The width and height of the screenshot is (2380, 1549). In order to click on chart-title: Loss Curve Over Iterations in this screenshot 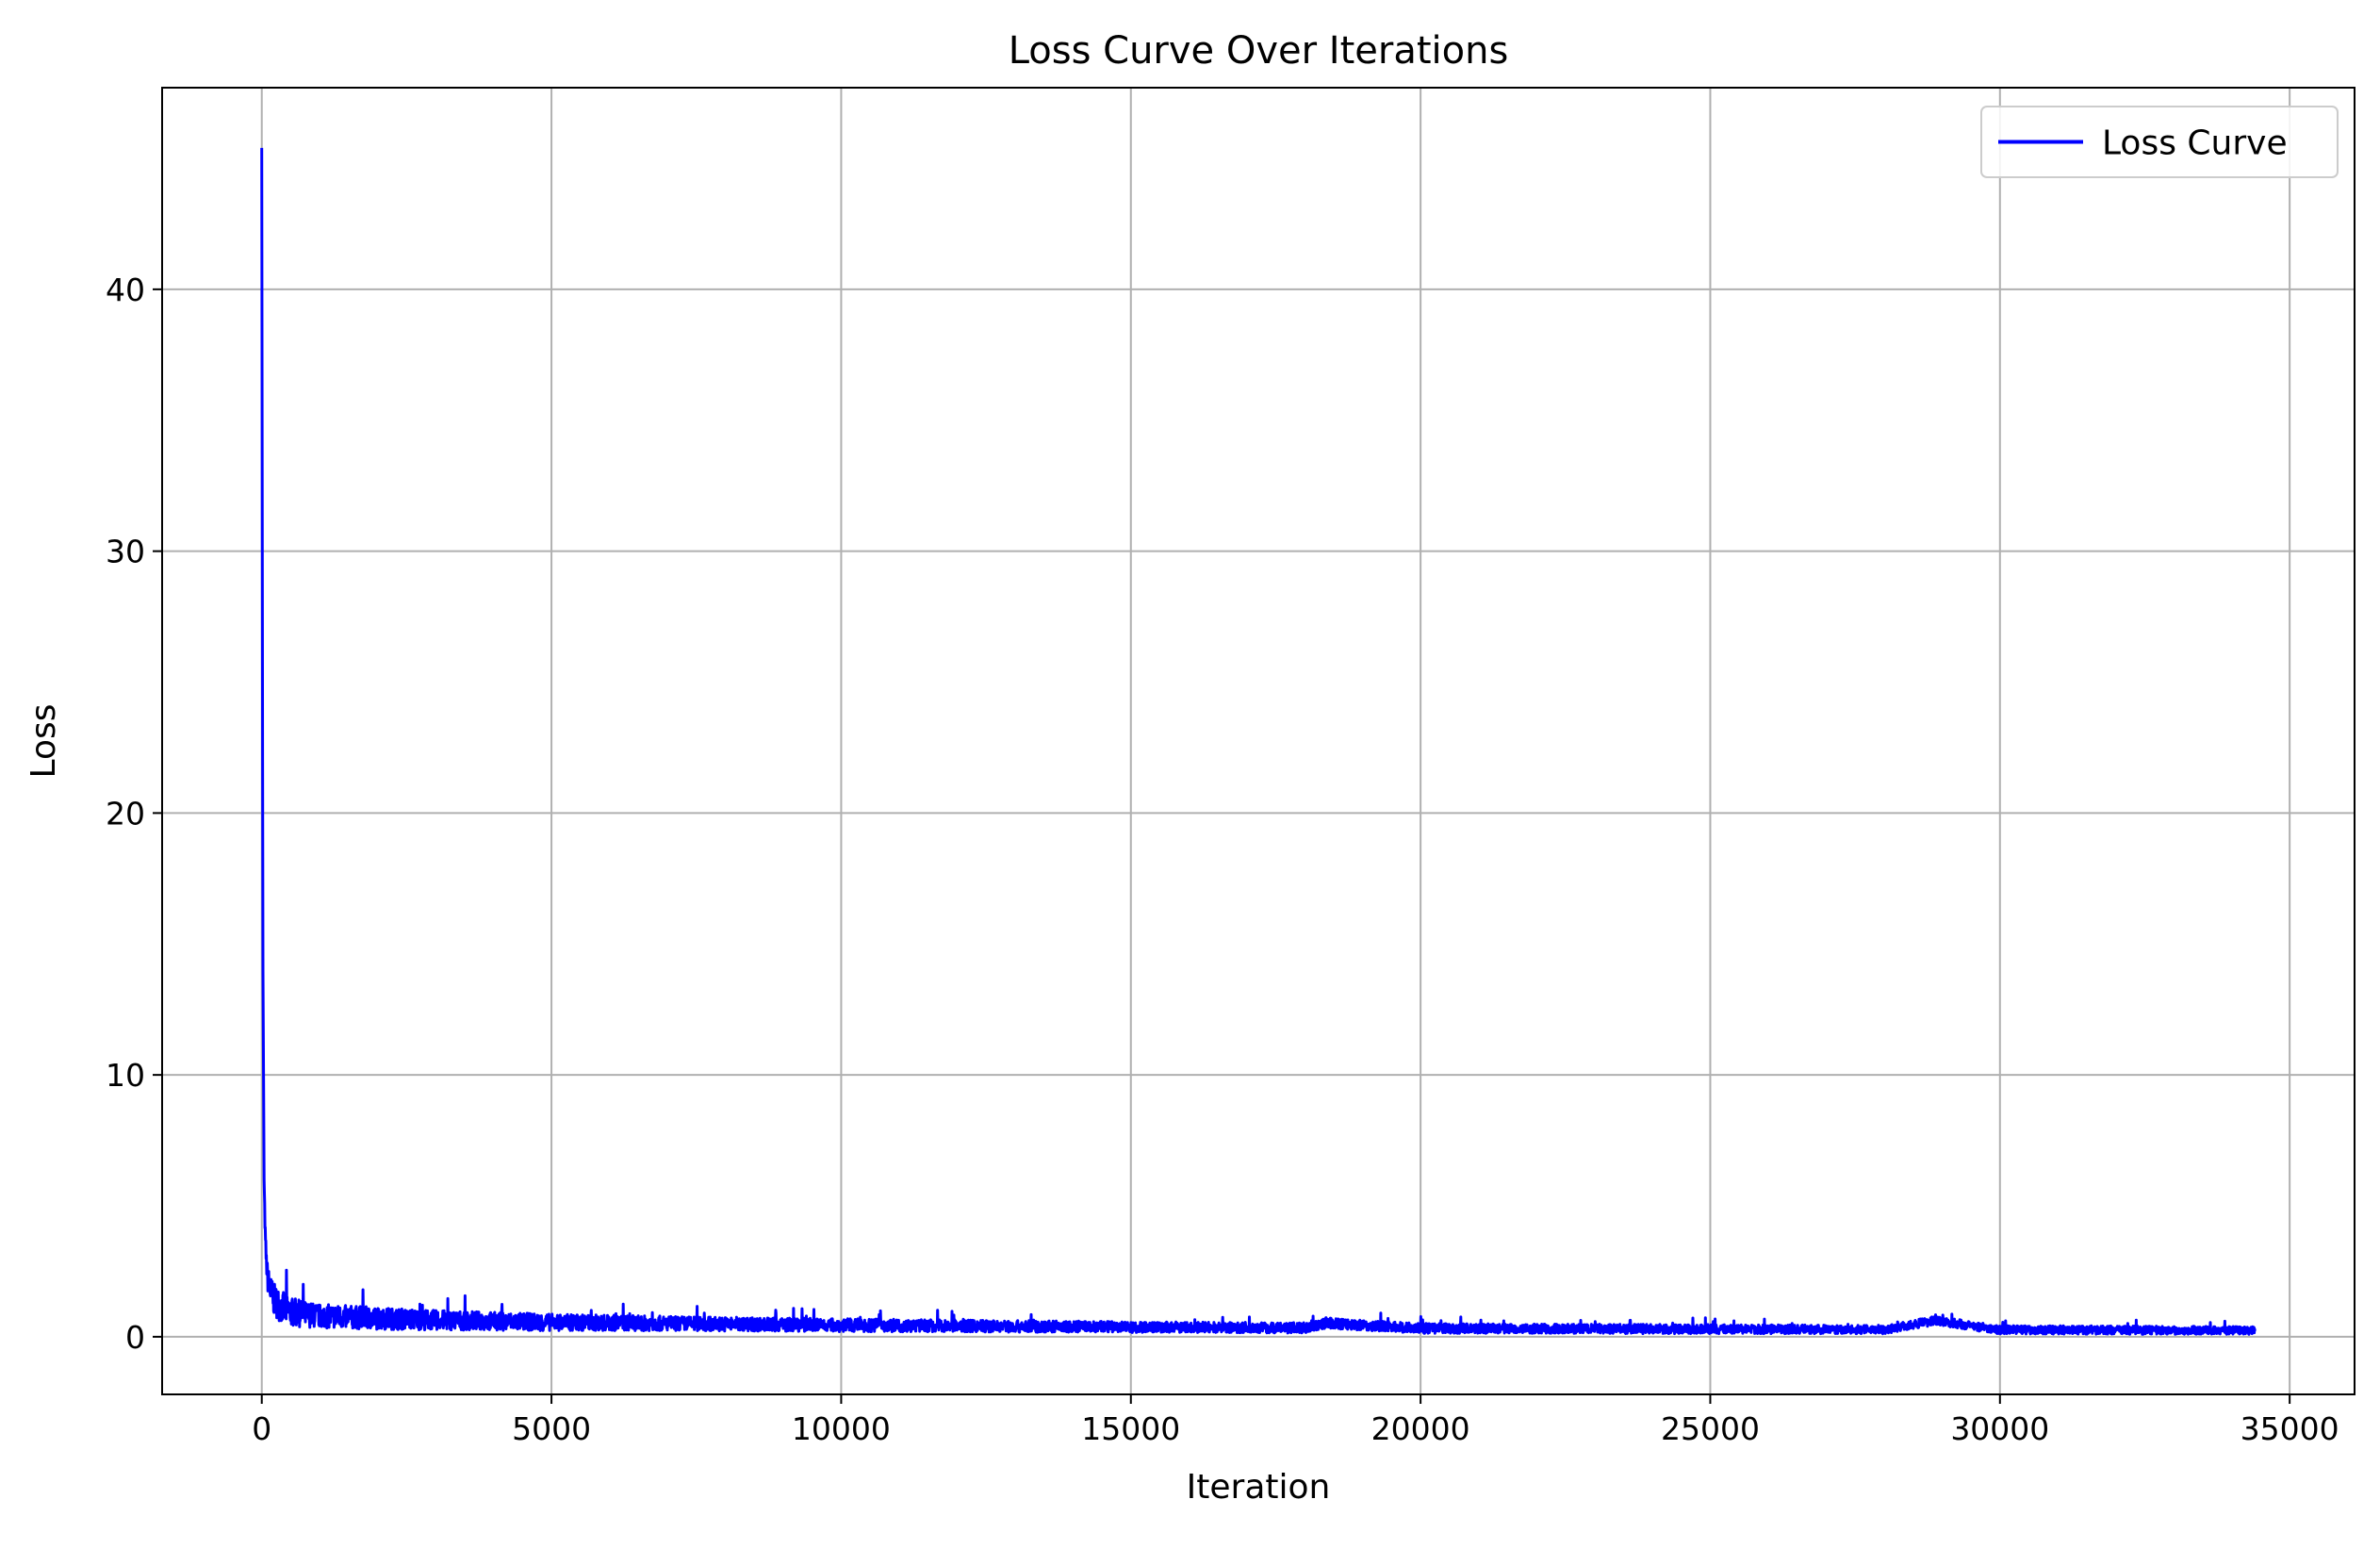, I will do `click(1259, 51)`.